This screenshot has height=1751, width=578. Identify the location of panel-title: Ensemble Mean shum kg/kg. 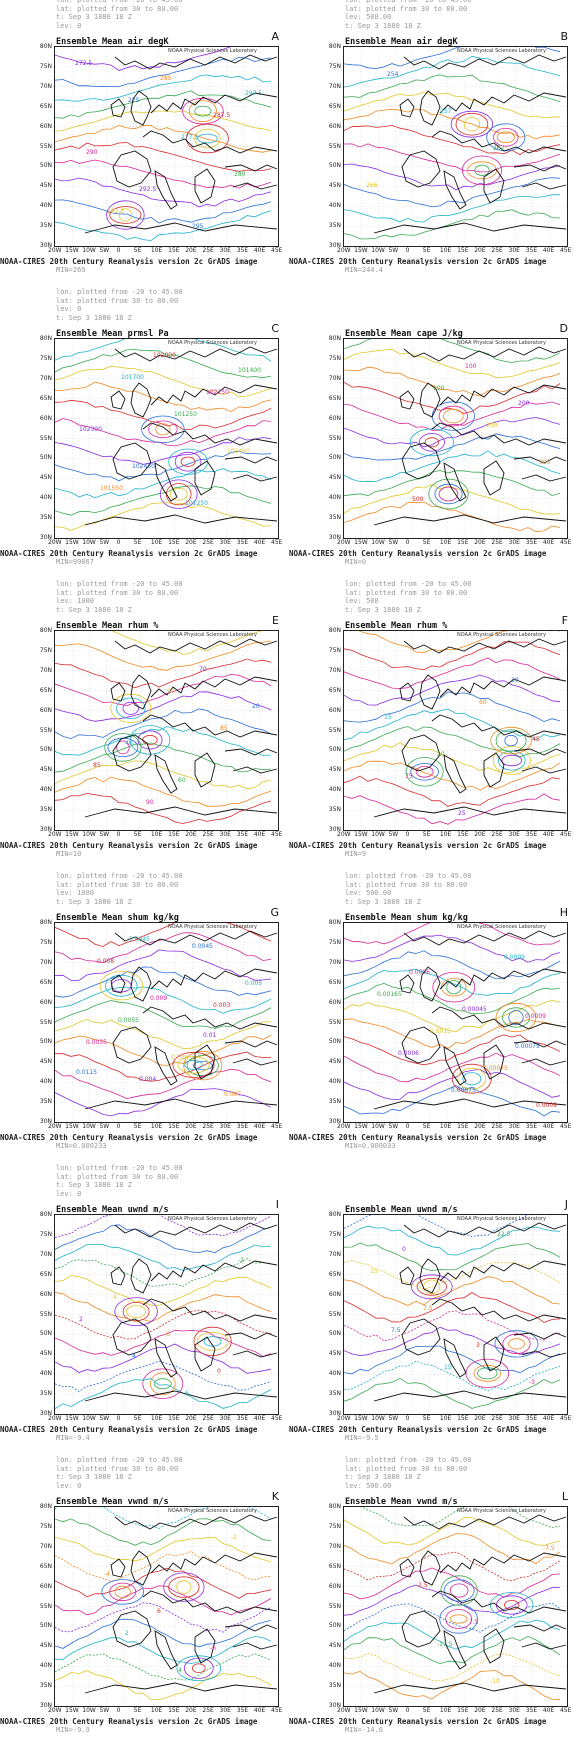
(406, 918).